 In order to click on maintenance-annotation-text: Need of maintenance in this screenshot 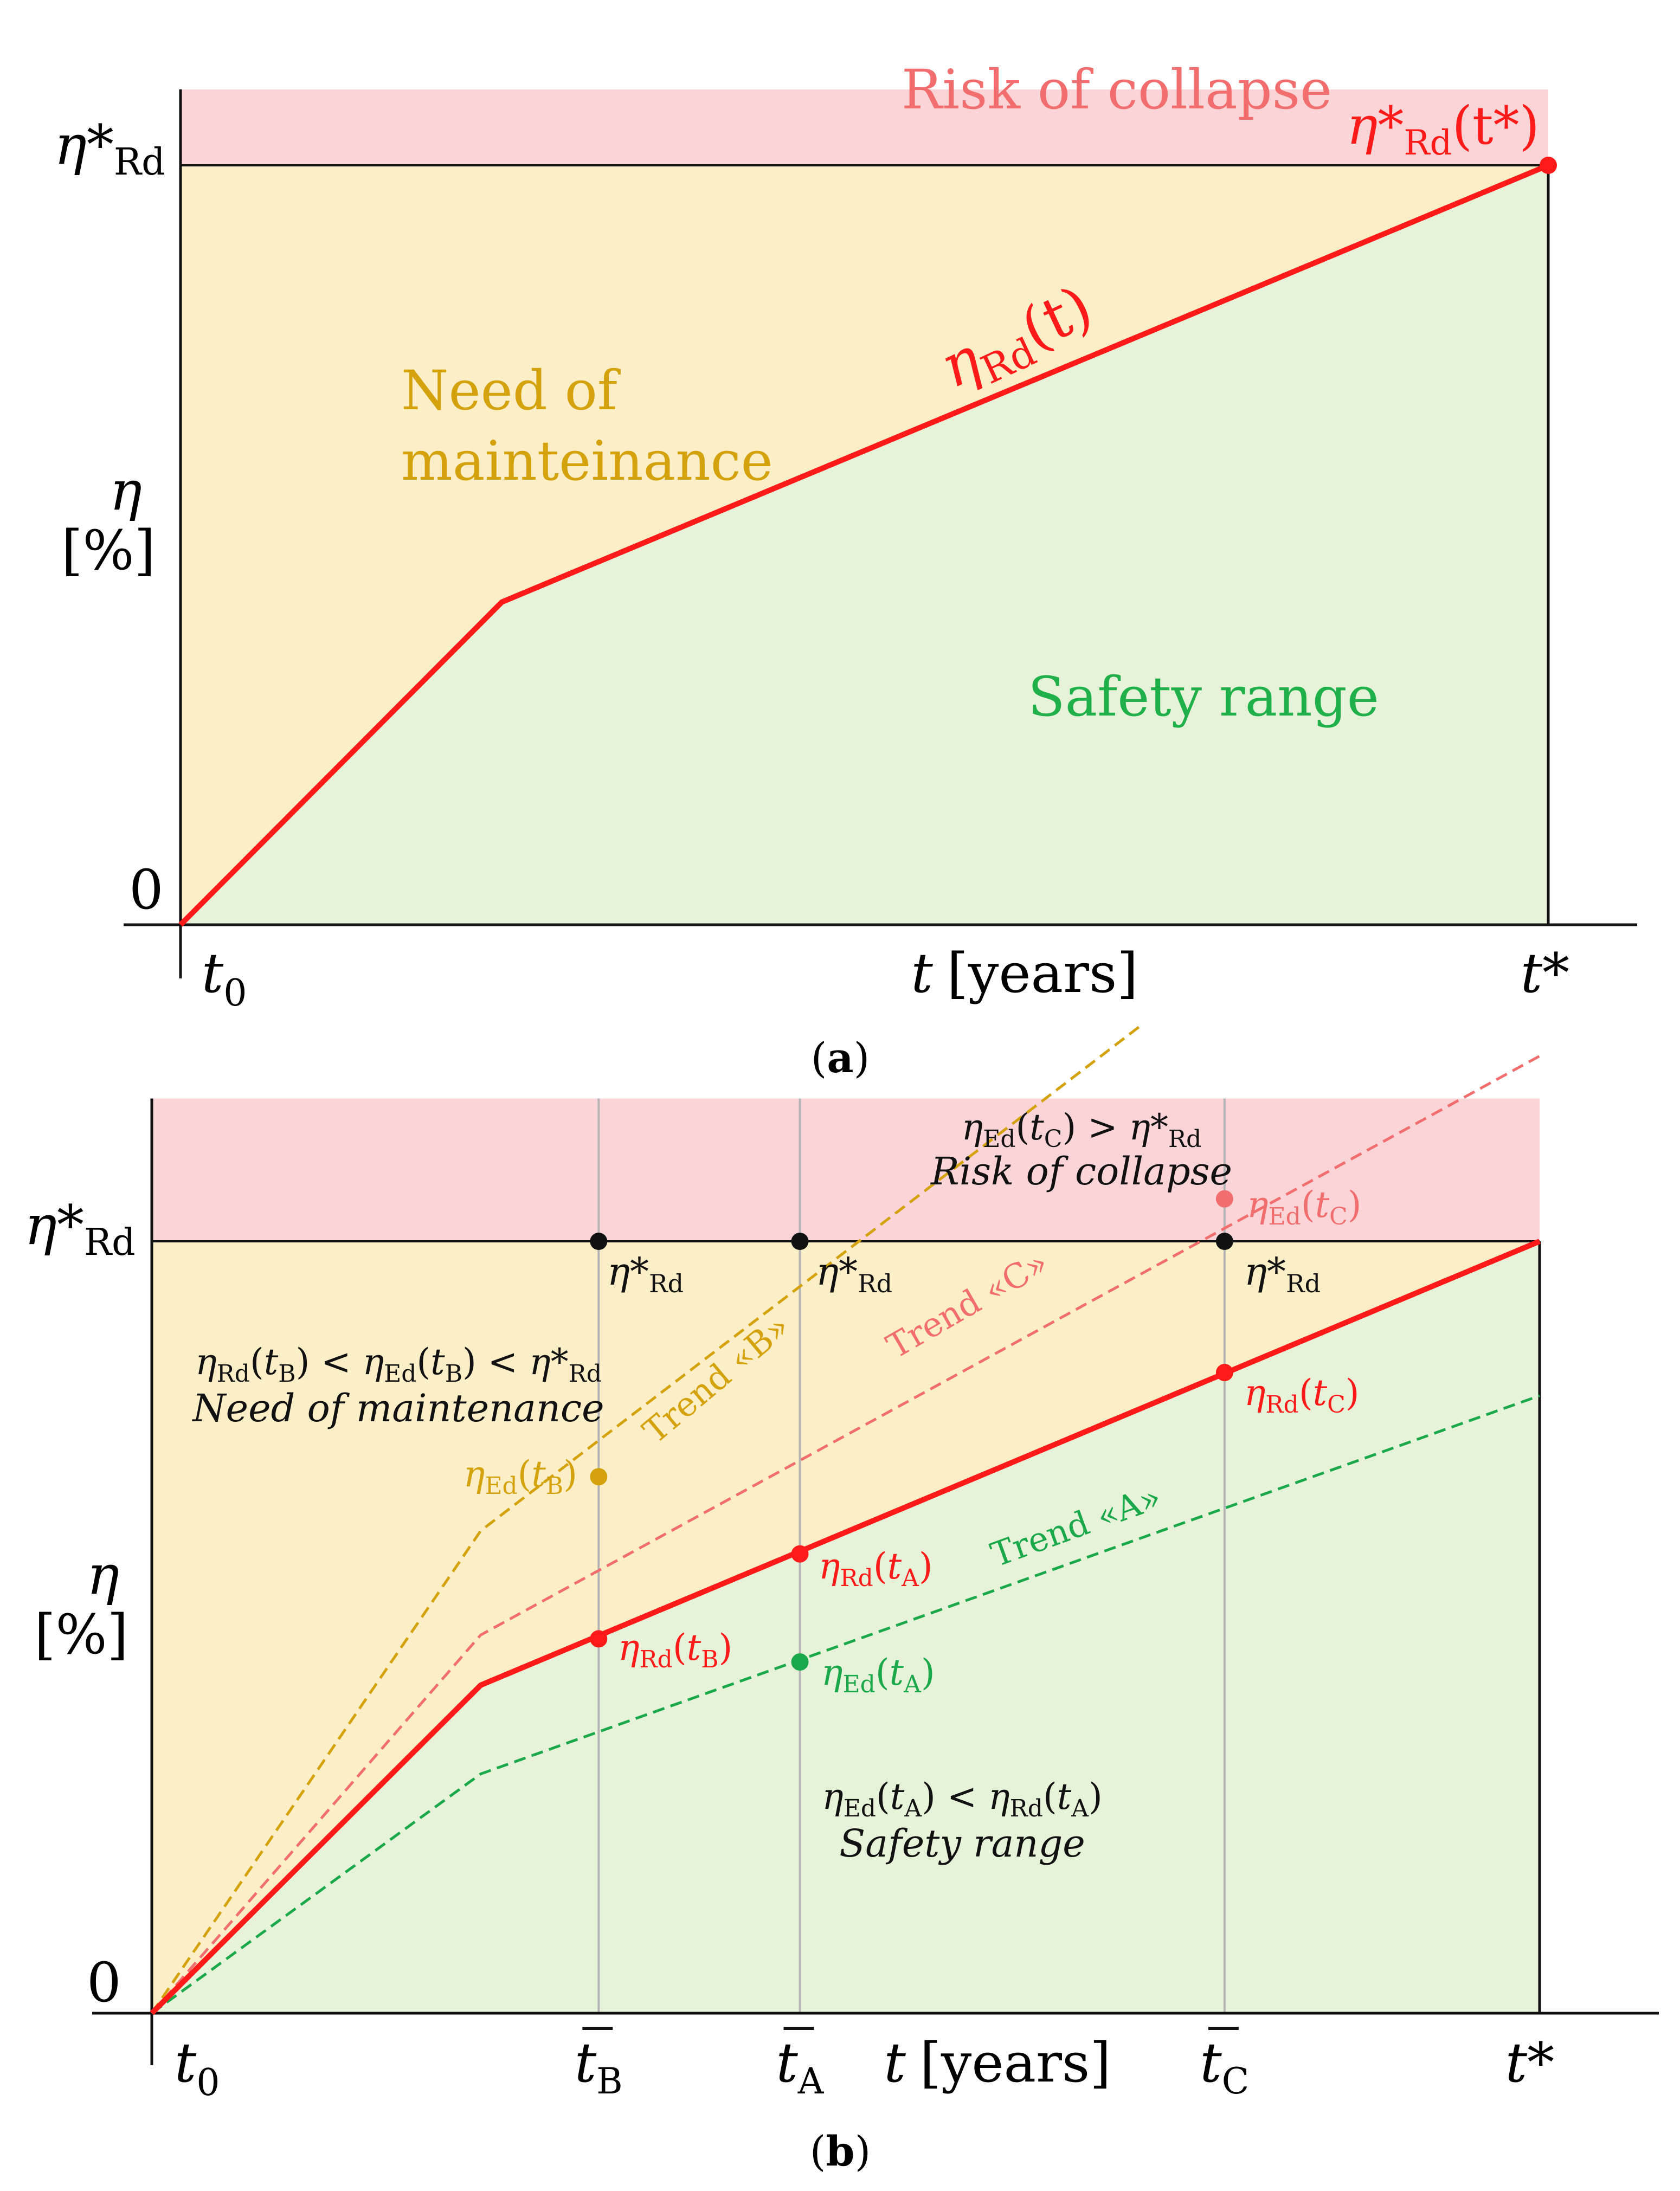, I will do `click(397, 1408)`.